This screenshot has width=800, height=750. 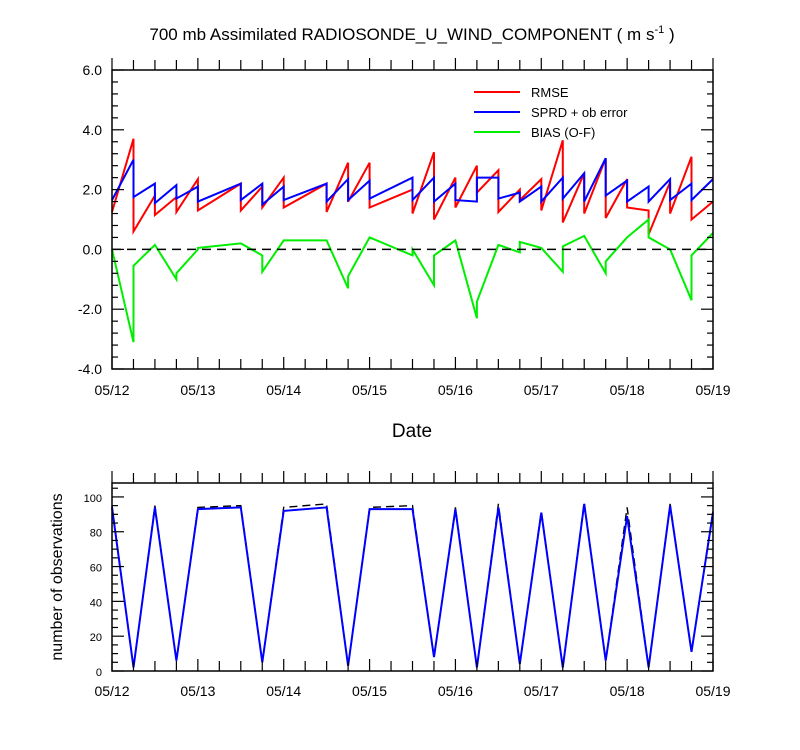 I want to click on series-line-rmse, so click(x=412, y=187).